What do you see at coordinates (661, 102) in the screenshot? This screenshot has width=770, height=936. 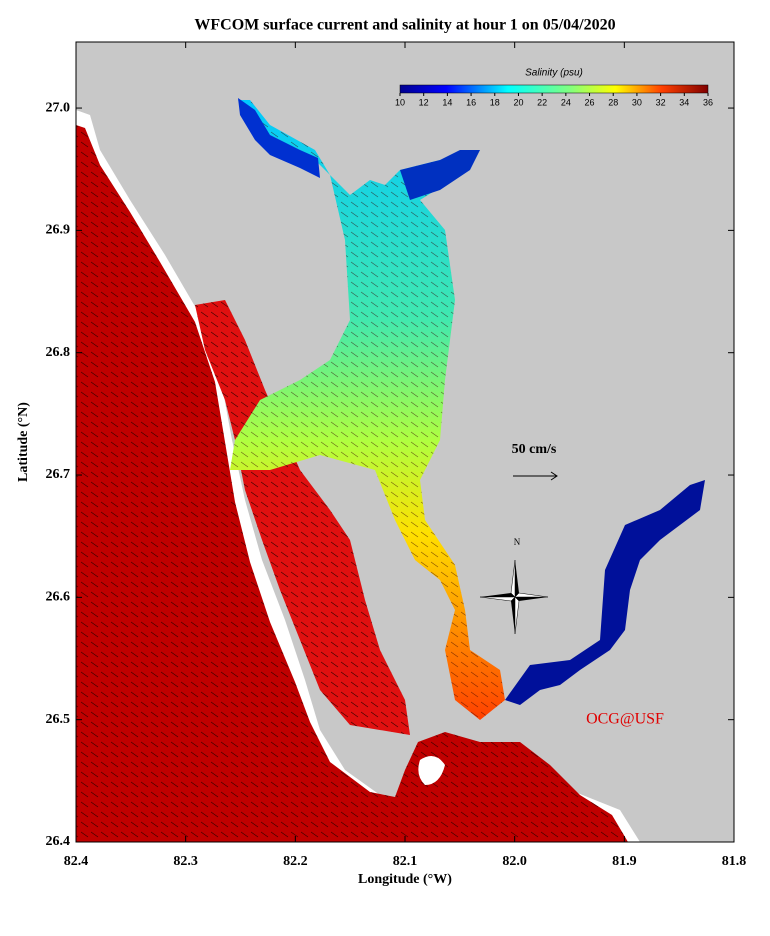 I see `colorbar-tick-label: 32` at bounding box center [661, 102].